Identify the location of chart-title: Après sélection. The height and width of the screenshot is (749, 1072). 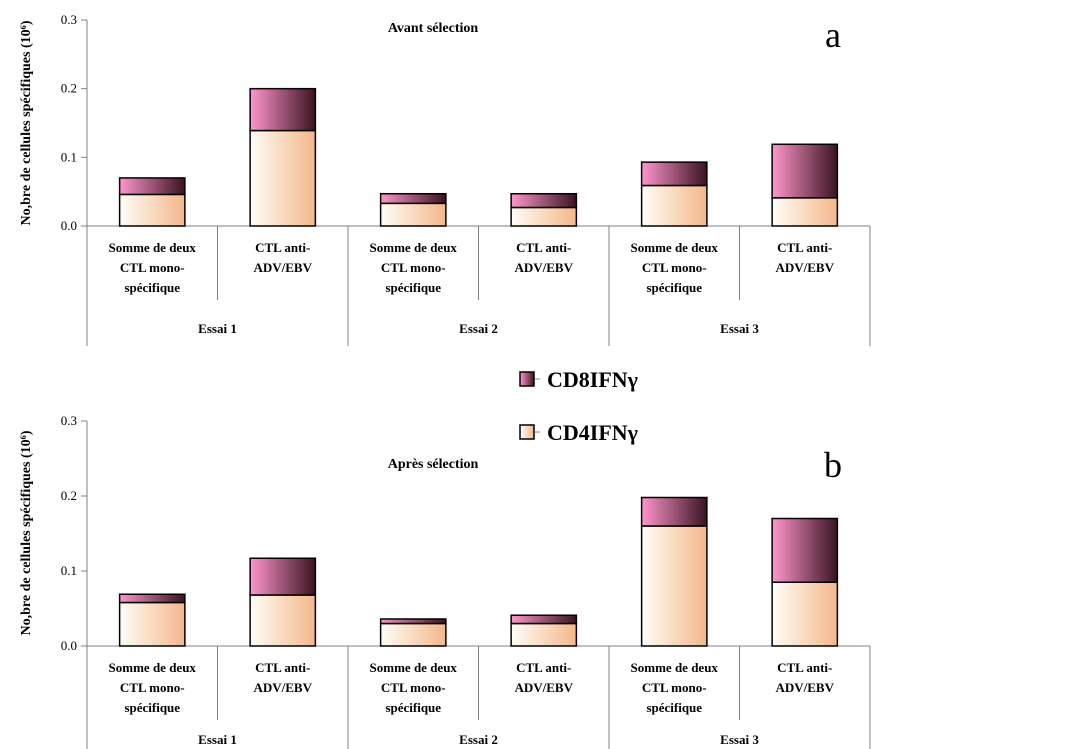
(433, 464).